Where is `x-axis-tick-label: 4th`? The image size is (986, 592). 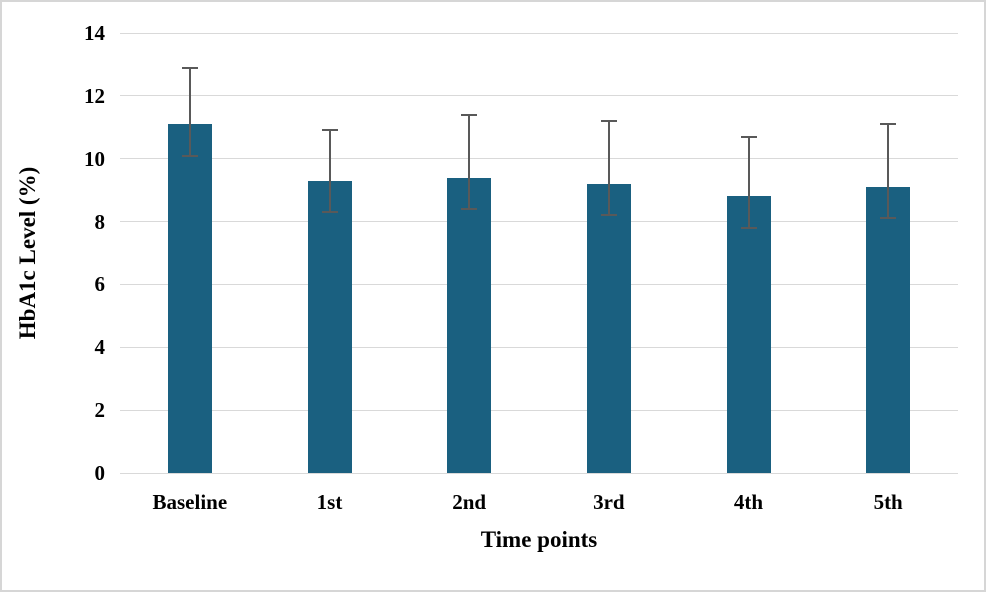
x-axis-tick-label: 4th is located at coordinates (748, 502).